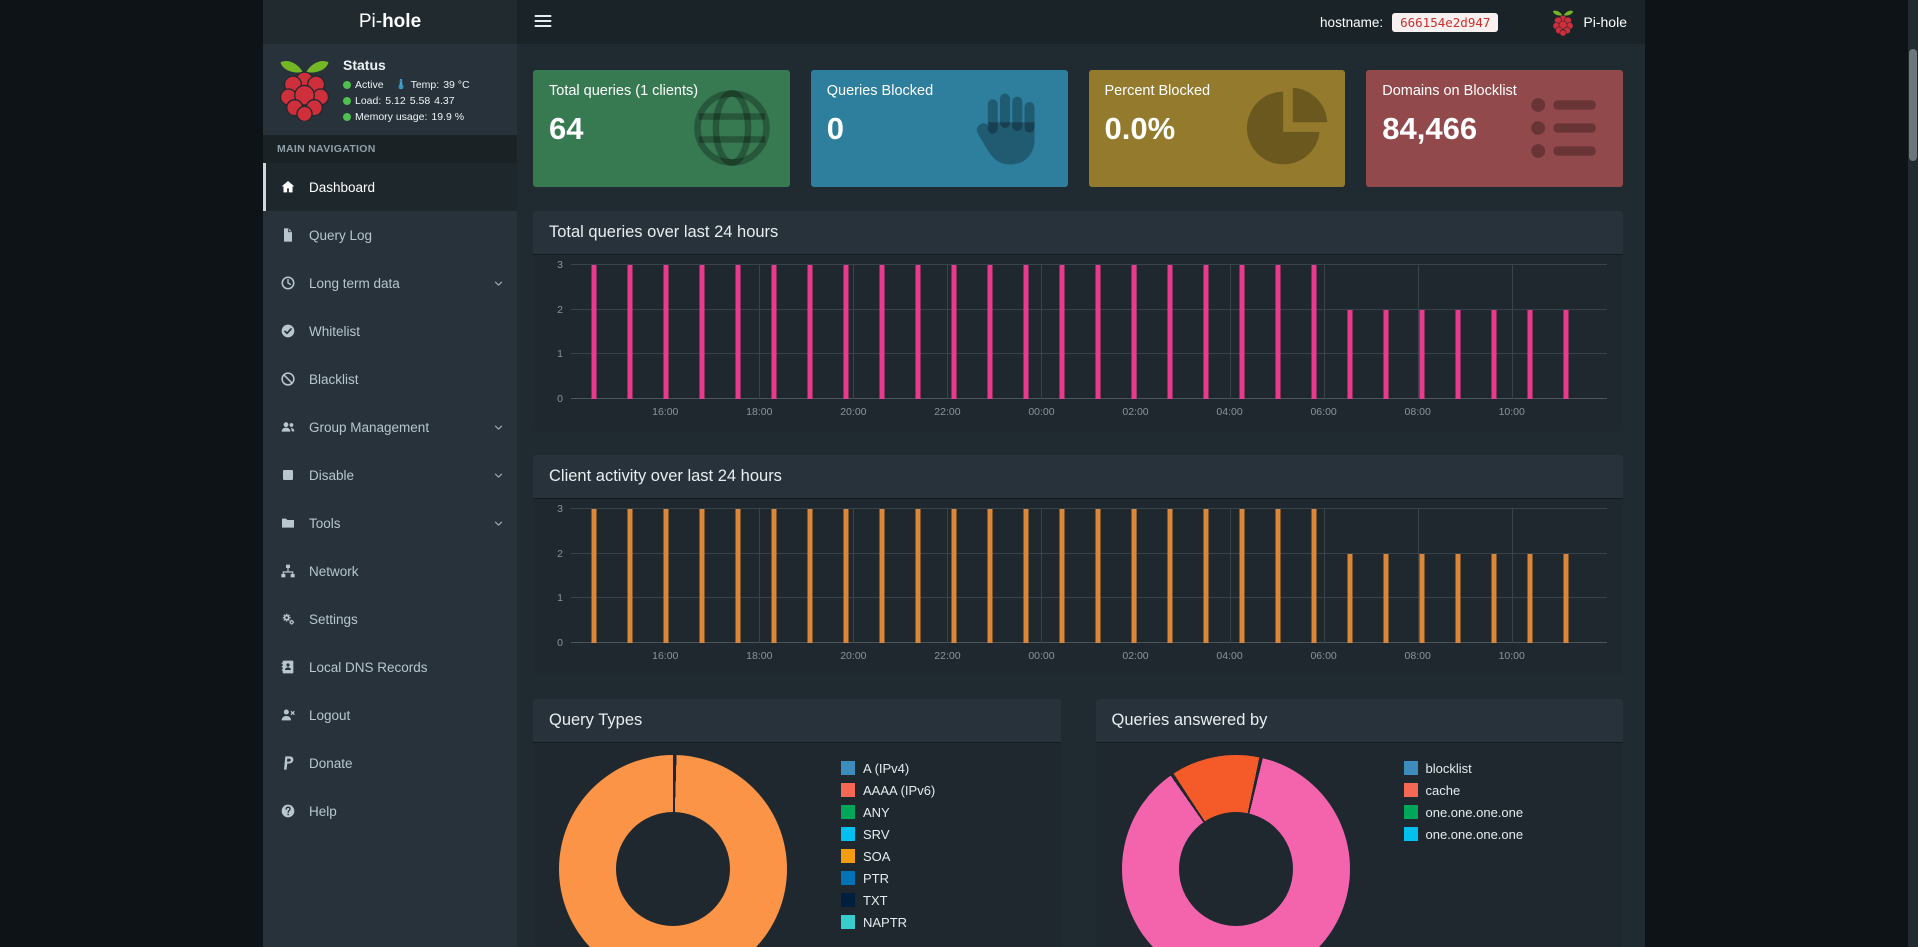 The image size is (1918, 947). Describe the element at coordinates (1089, 331) in the screenshot. I see `chart-plot` at that location.